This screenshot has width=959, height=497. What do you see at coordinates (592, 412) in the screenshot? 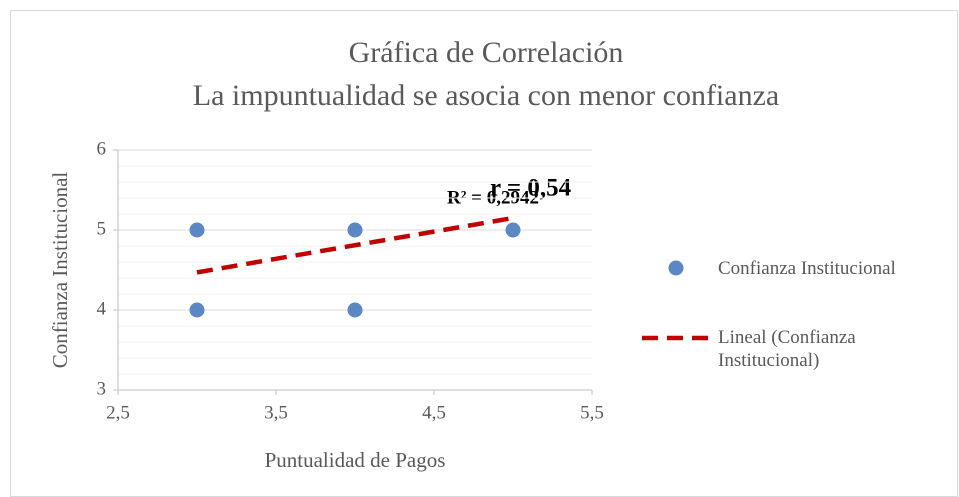
I see `x-tick-label: 5,5` at bounding box center [592, 412].